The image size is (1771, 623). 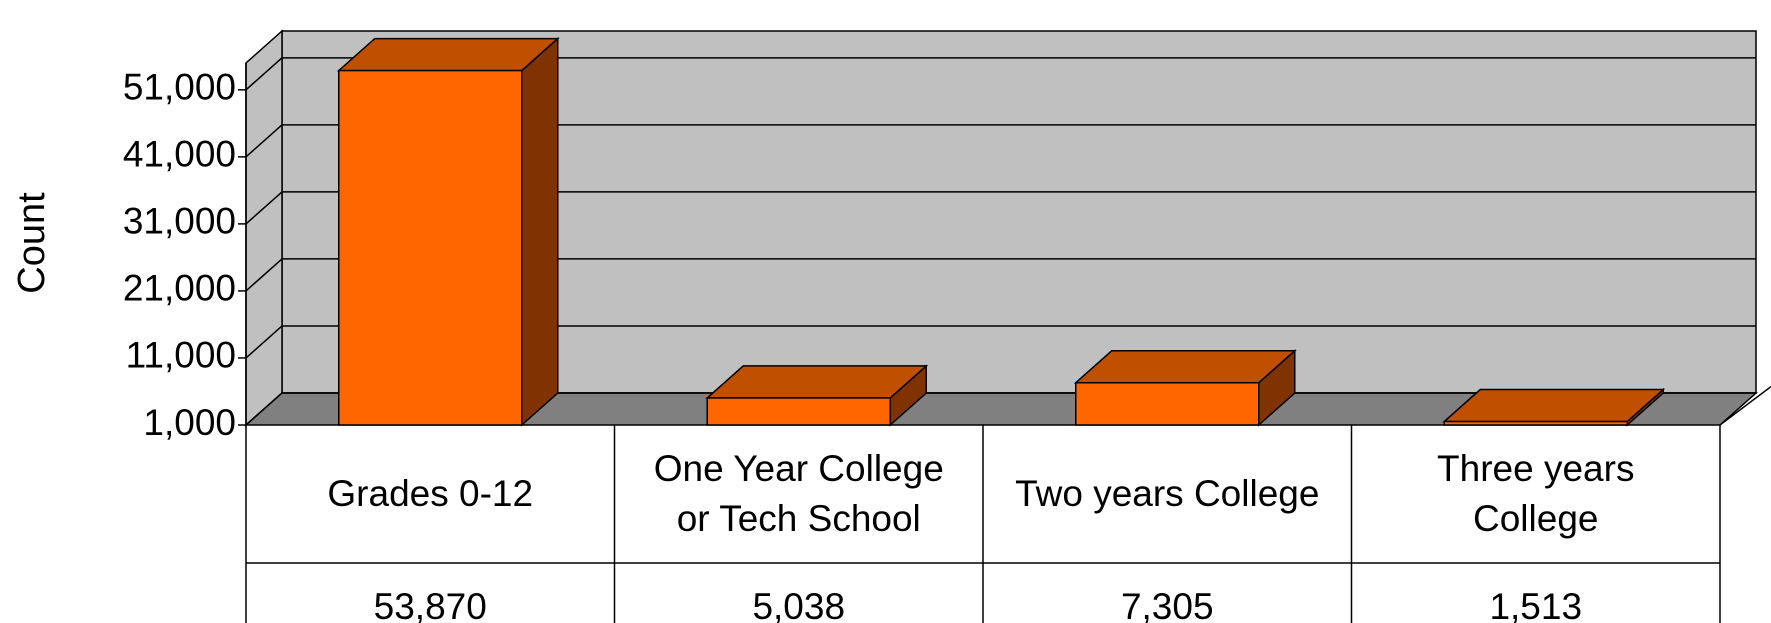 I want to click on category-label: Grades 0-12, so click(x=430, y=494).